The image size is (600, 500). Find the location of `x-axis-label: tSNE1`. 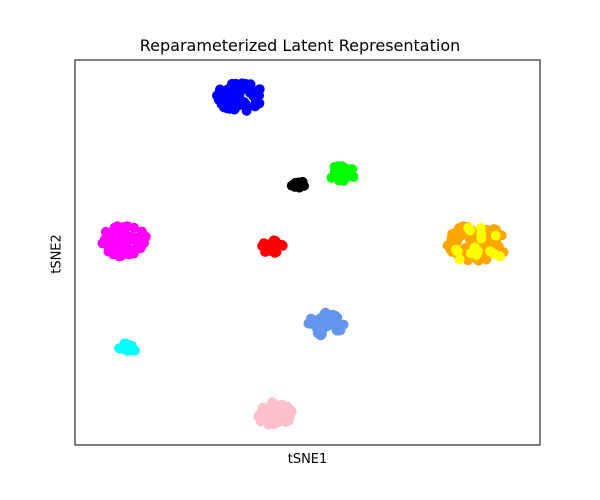

x-axis-label: tSNE1 is located at coordinates (307, 459).